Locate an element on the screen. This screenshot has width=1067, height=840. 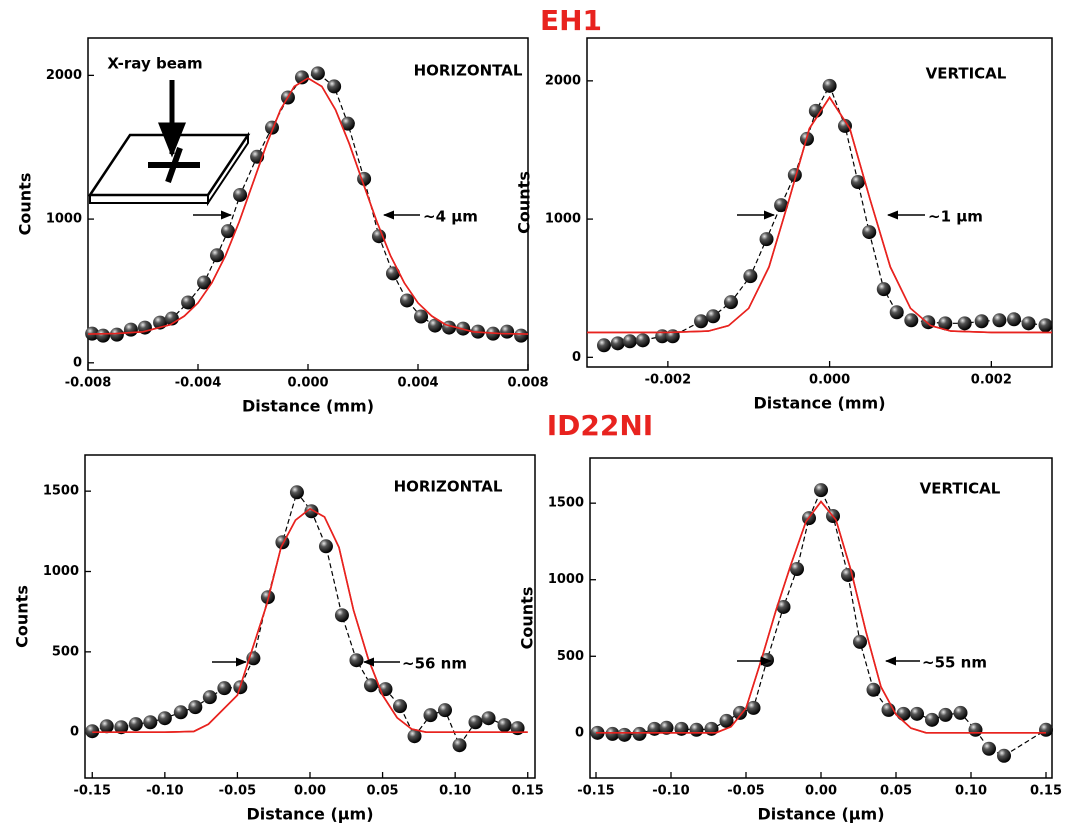
section-title: EH1 is located at coordinates (571, 20).